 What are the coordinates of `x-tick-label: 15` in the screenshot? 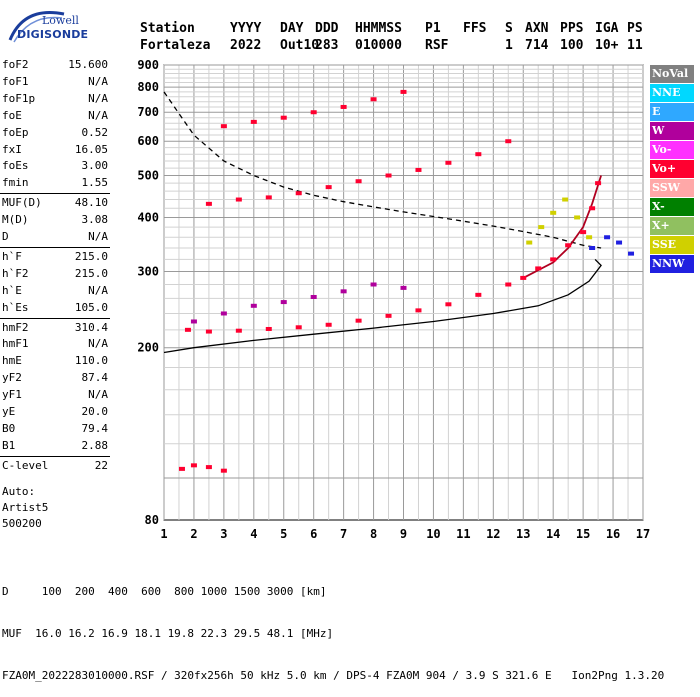 It's located at (583, 534).